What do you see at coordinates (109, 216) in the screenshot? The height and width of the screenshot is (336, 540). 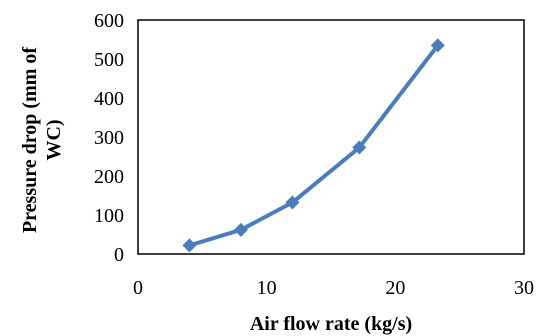 I see `y-tick-label: 100` at bounding box center [109, 216].